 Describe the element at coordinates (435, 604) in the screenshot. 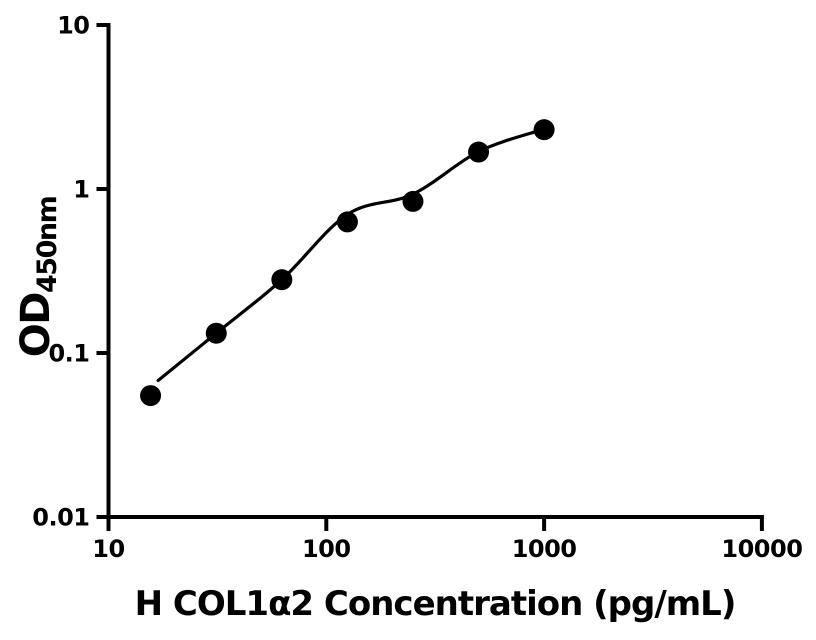

I see `x-axis-title: H COL1α2 Concentration (pg/mL)` at that location.